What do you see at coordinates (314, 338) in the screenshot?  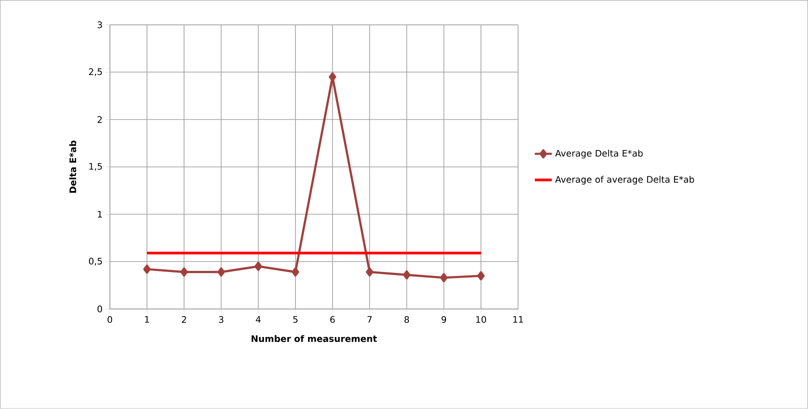 I see `x-axis-title: Number of measurement` at bounding box center [314, 338].